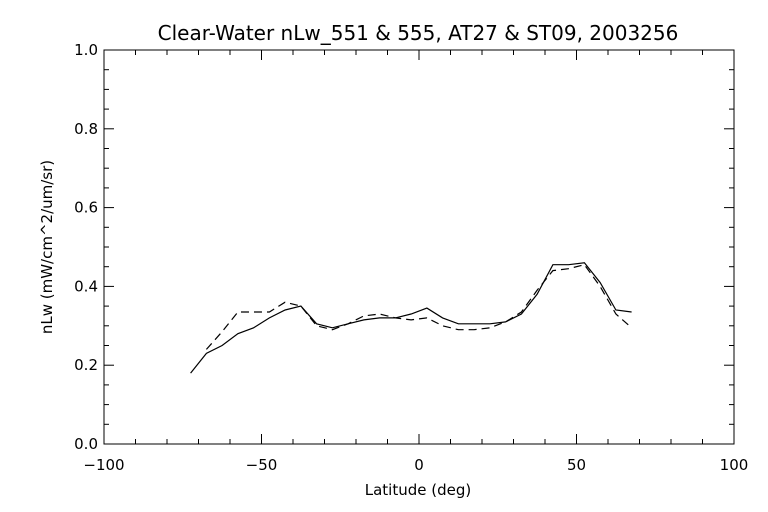 This screenshot has width=768, height=512. I want to click on y-tick-label: 0.0, so click(86, 444).